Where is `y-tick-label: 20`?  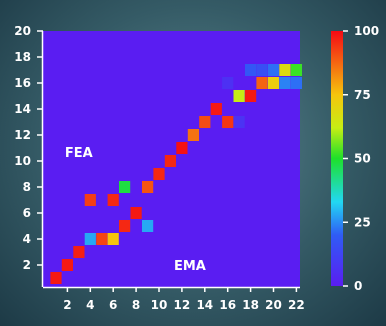 y-tick-label: 20 is located at coordinates (22, 31).